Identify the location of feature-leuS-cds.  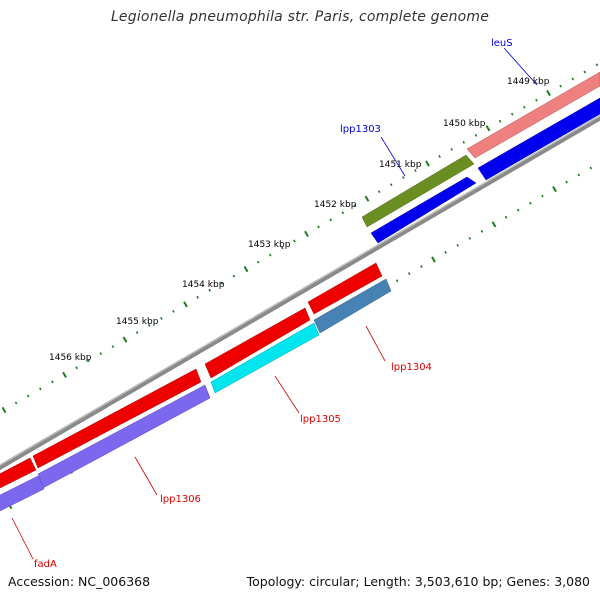
(538, 139).